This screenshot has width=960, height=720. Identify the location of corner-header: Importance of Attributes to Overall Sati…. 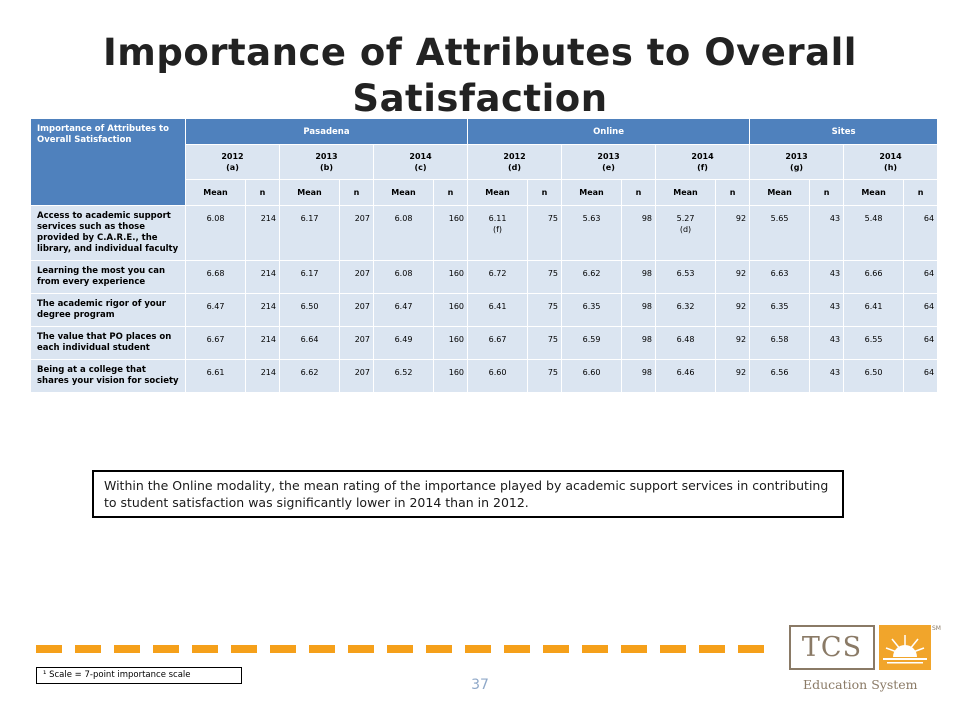
(108, 162).